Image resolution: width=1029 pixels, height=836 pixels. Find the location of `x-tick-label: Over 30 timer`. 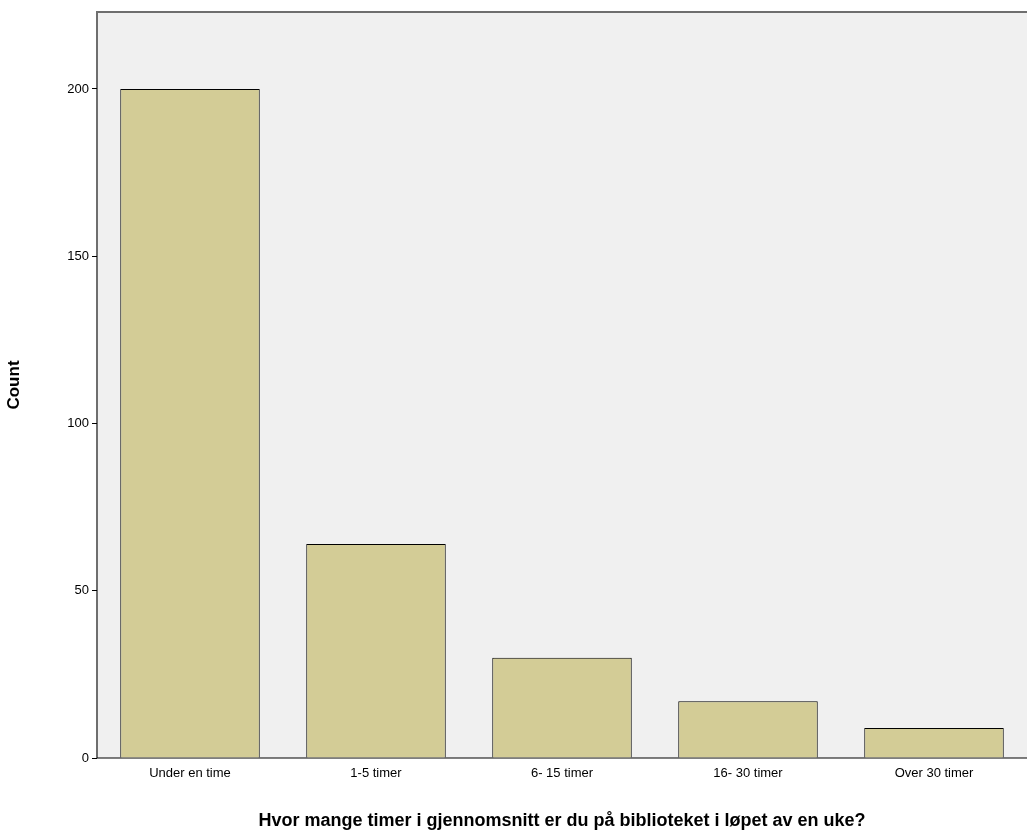

x-tick-label: Over 30 timer is located at coordinates (934, 773).